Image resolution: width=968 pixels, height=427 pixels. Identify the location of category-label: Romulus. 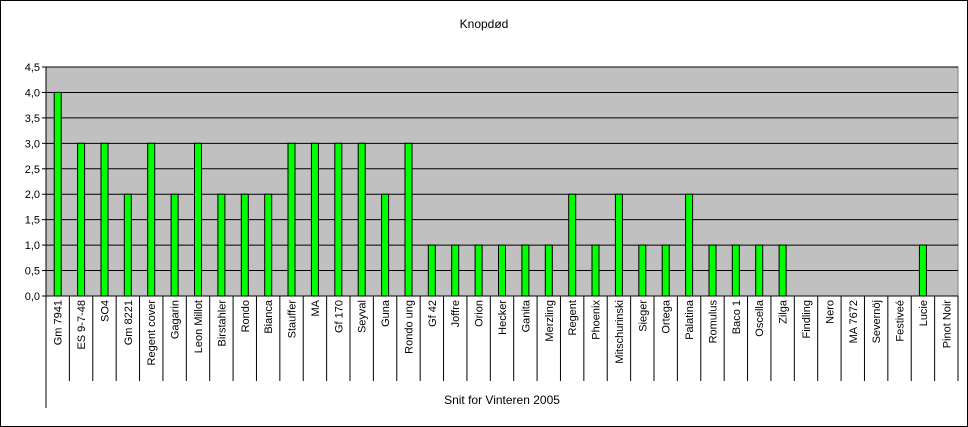
(713, 322).